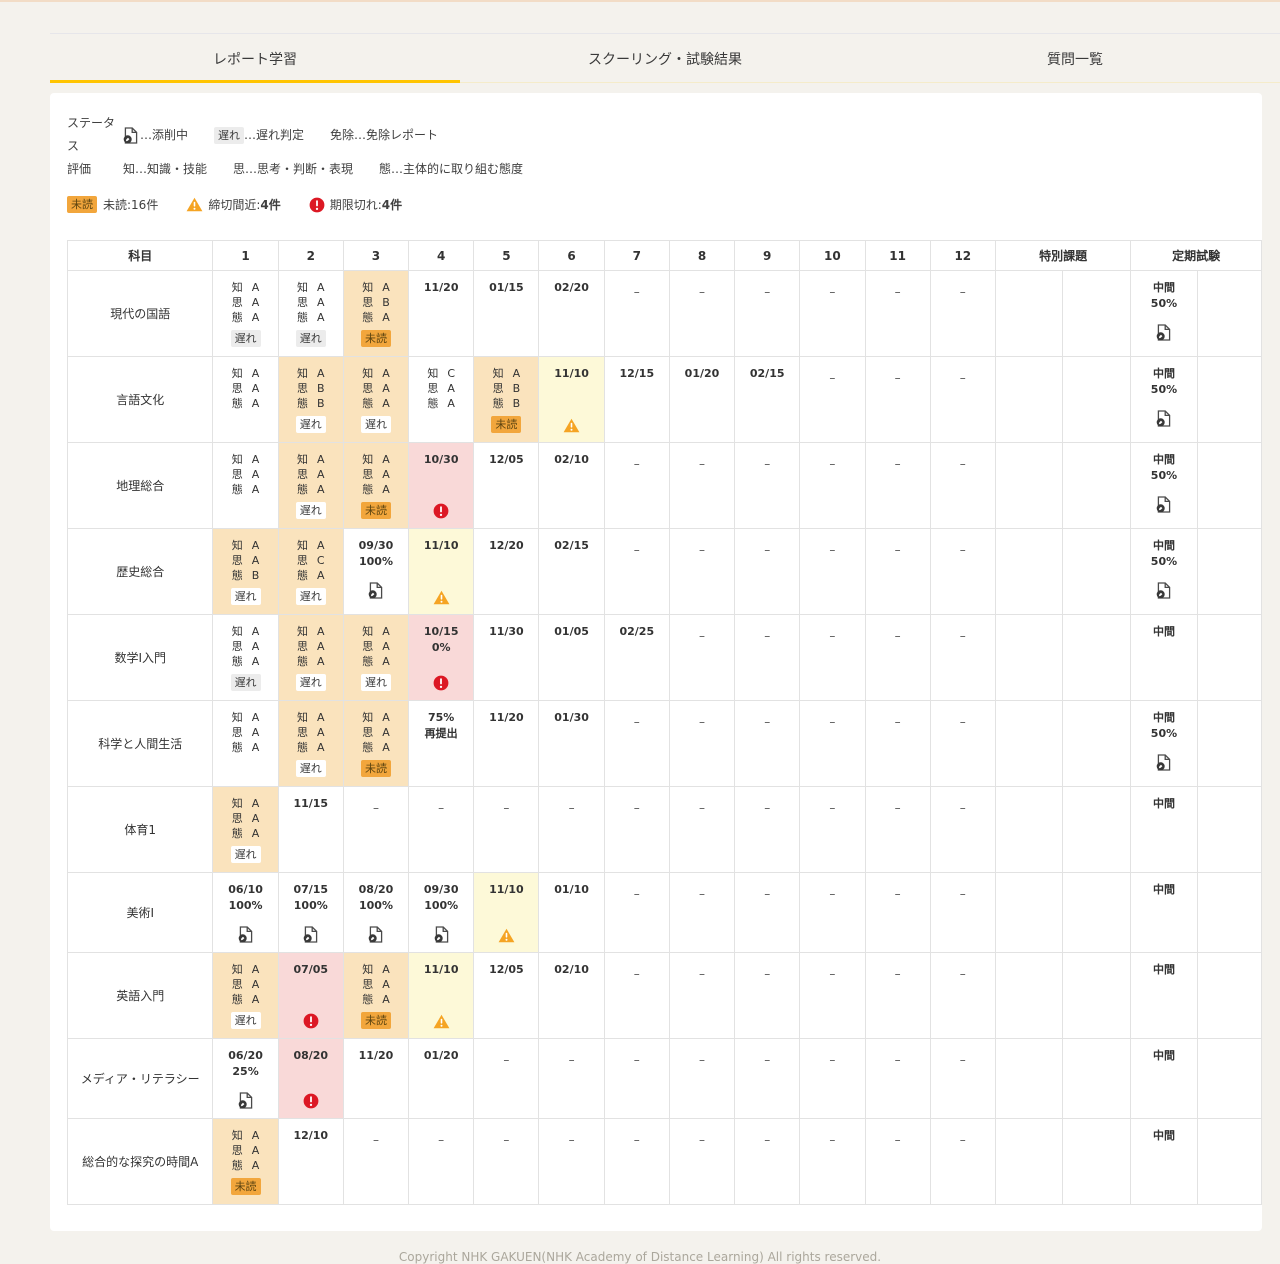 This screenshot has width=1280, height=1264. I want to click on report-cell: 01/10, so click(571, 912).